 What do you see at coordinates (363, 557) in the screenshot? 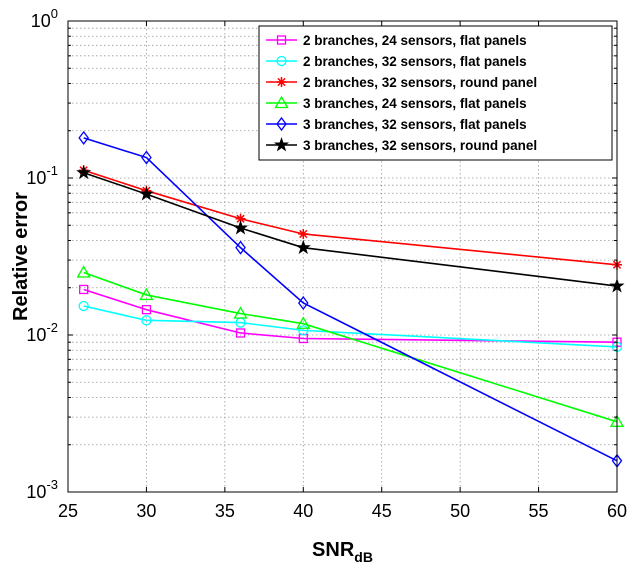
I see `x-axis-label-subscript: dB` at bounding box center [363, 557].